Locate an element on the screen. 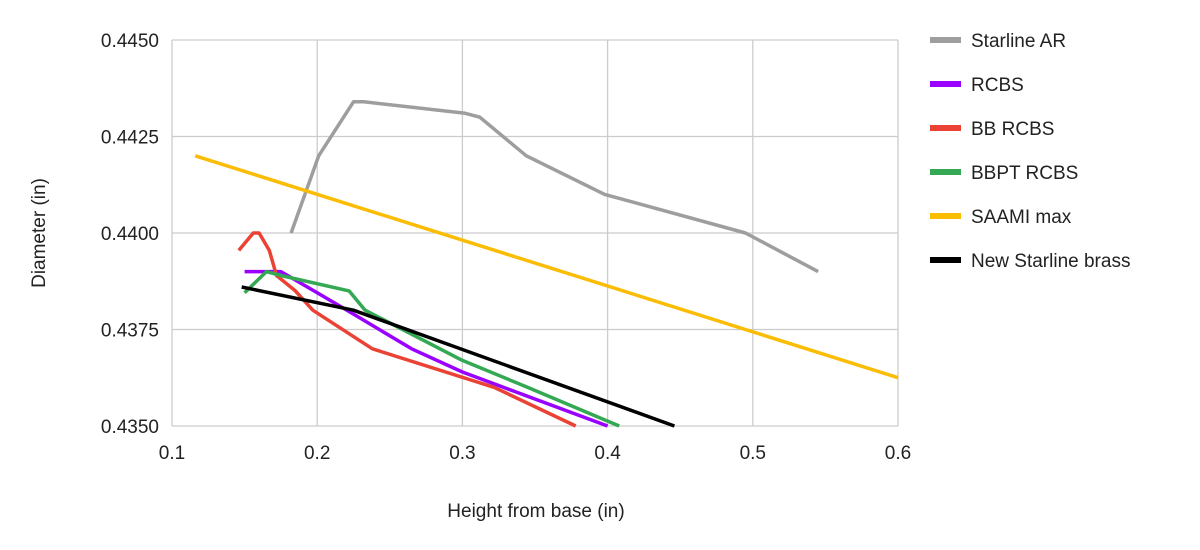 The height and width of the screenshot is (550, 1200). x-tick-label: 0.1 is located at coordinates (172, 453).